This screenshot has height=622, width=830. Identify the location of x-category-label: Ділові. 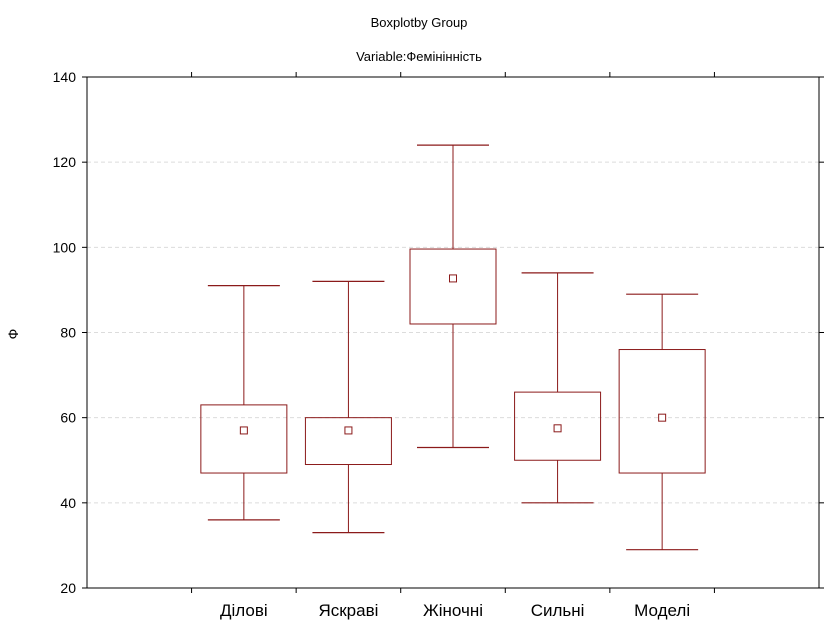
(244, 610).